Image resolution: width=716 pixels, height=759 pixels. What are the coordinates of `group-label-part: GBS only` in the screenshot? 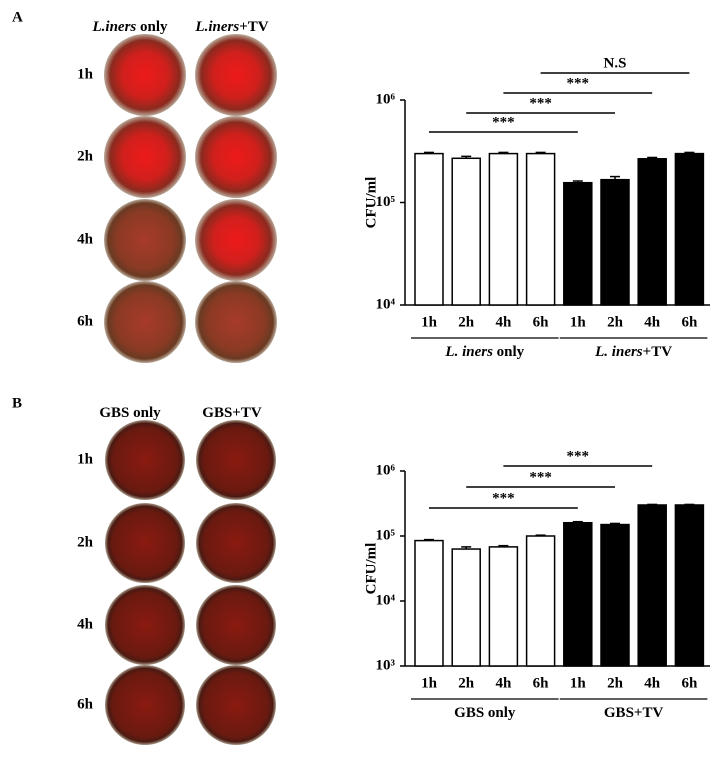 It's located at (485, 713).